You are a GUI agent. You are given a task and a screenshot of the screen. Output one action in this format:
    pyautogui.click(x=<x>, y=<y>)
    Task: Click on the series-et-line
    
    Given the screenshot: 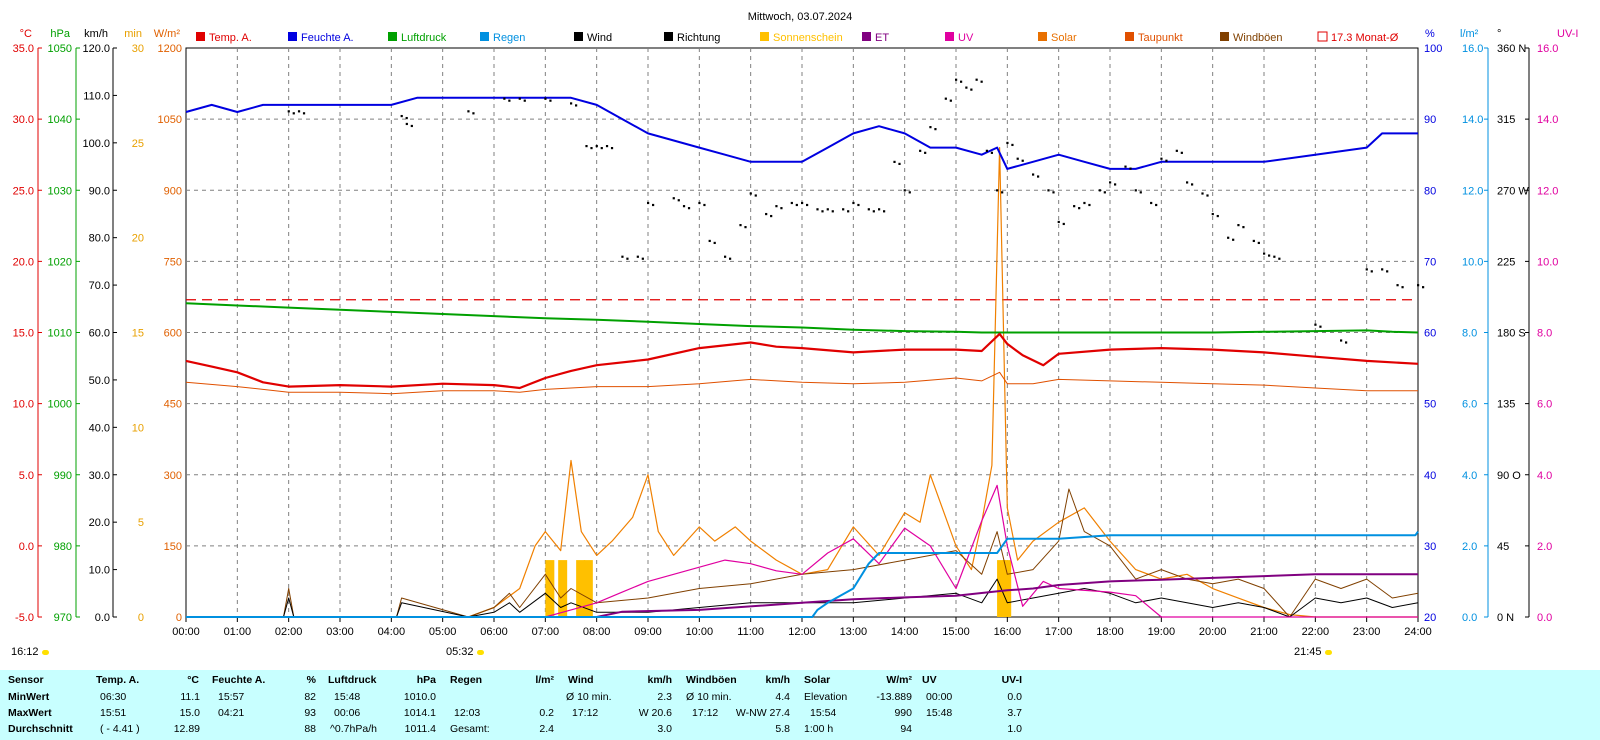 What is the action you would take?
    pyautogui.click(x=802, y=595)
    